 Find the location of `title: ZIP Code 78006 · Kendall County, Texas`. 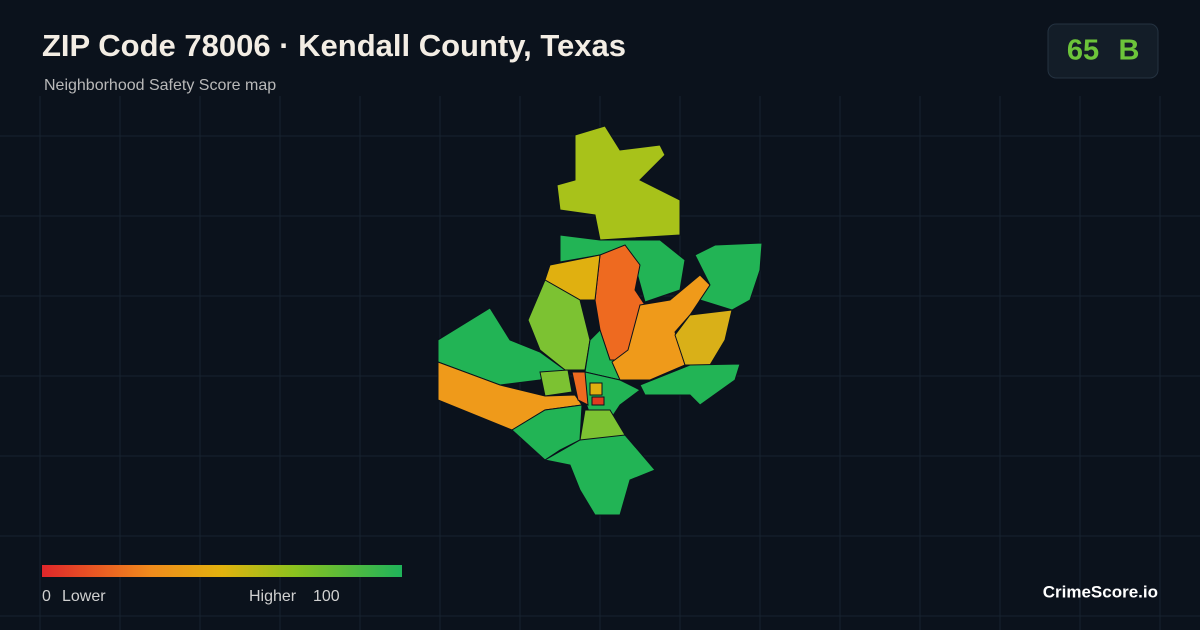

title: ZIP Code 78006 · Kendall County, Texas is located at coordinates (334, 45).